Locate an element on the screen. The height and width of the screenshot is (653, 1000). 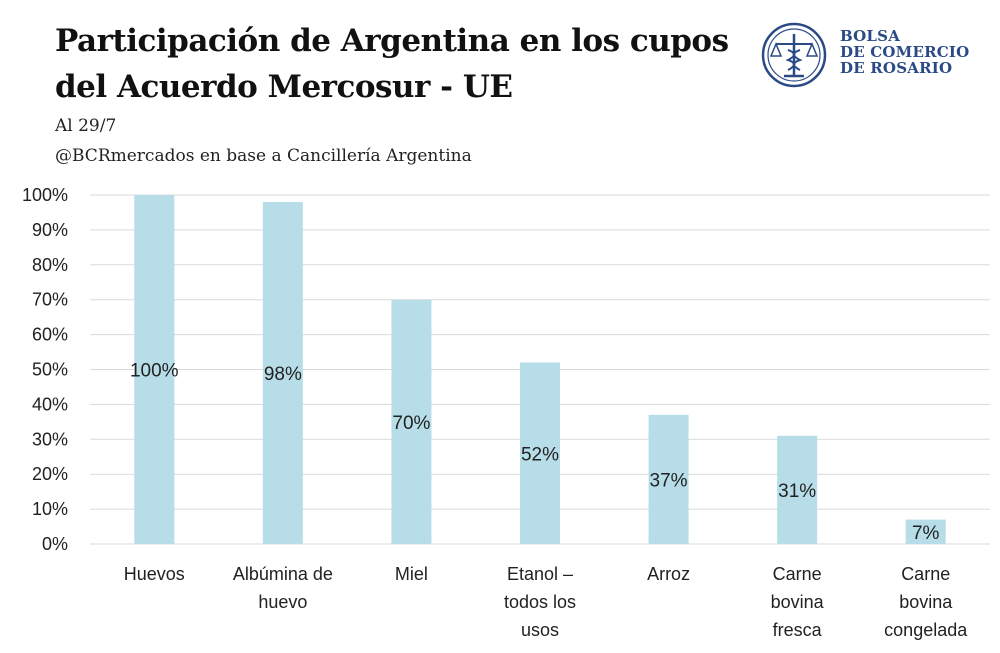
x-category-label-line: Miel is located at coordinates (411, 574).